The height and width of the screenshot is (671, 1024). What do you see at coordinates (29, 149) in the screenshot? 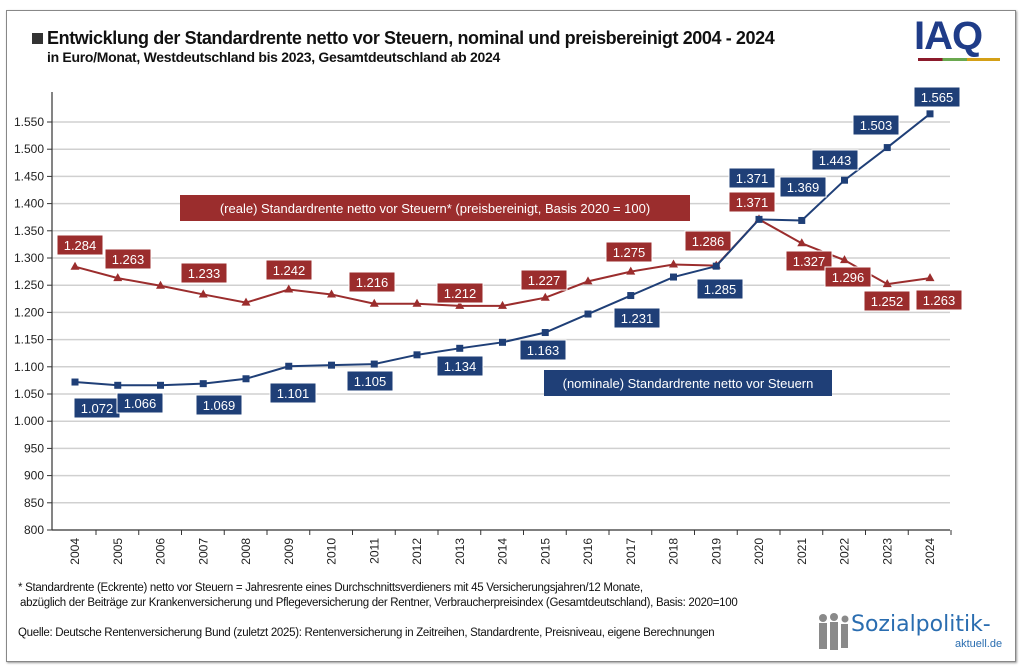
I see `y-tick-label: 1.500` at bounding box center [29, 149].